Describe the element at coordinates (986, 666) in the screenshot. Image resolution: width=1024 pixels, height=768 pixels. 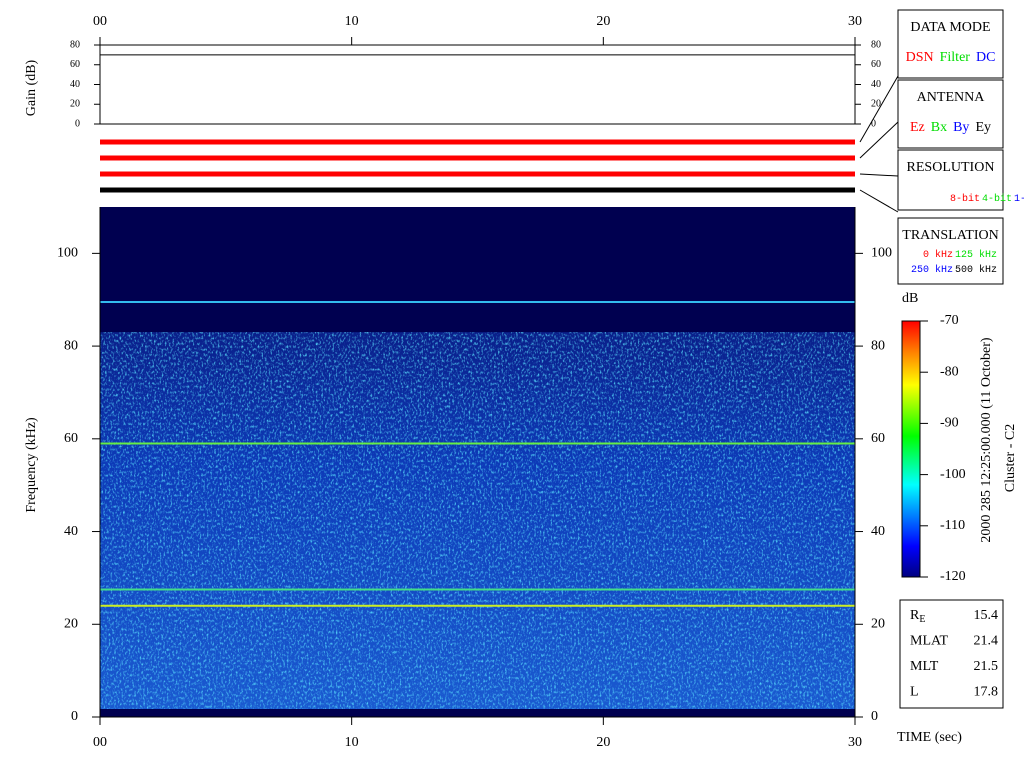
I see `parameter-value: 21.5` at that location.